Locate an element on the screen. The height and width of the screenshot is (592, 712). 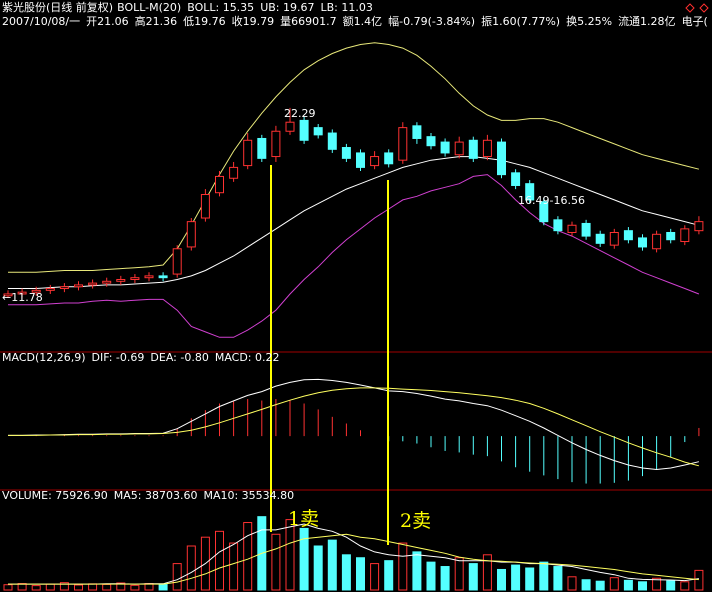
window-icons is located at coordinates (697, 8).